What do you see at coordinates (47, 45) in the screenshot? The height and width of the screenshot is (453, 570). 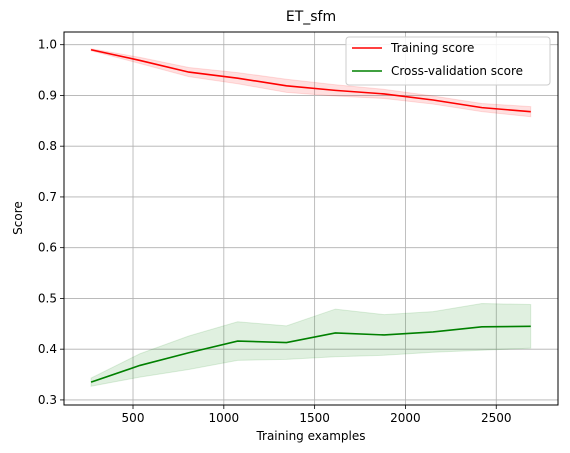 I see `y-tick-label: 1.0` at bounding box center [47, 45].